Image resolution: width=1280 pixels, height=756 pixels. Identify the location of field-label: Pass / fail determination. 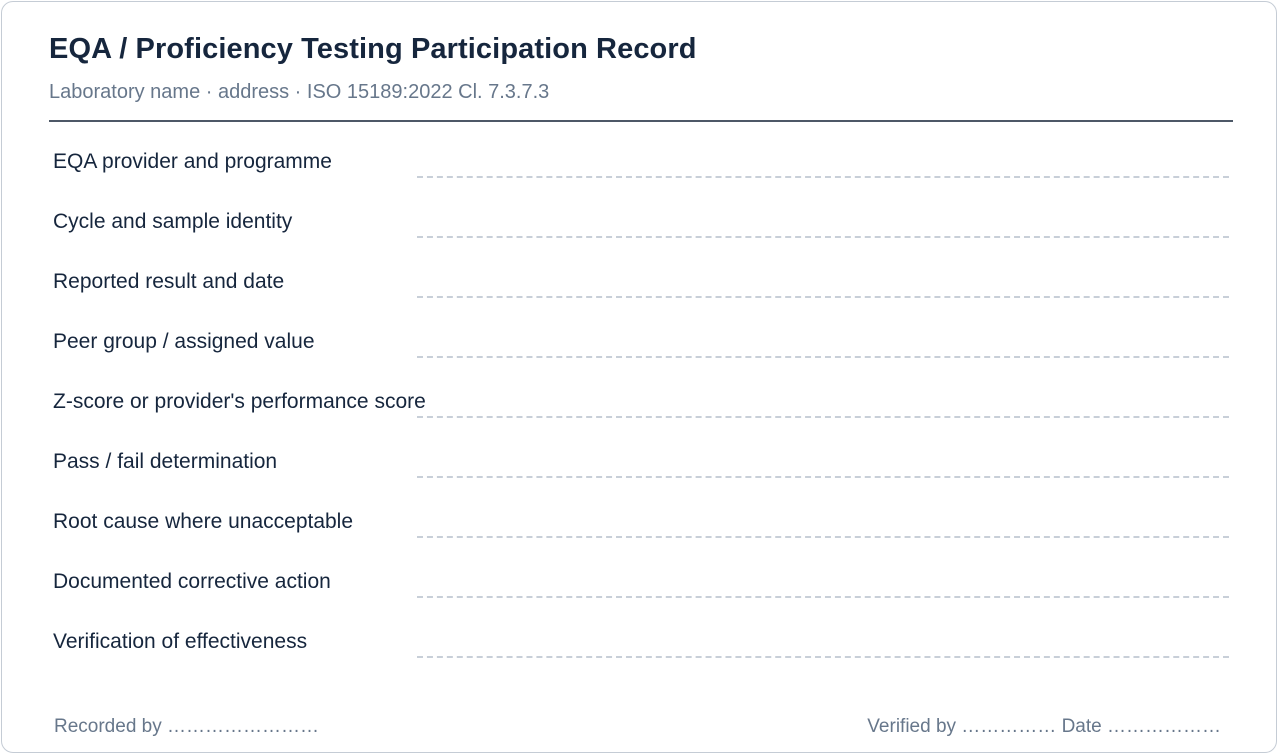
(165, 461).